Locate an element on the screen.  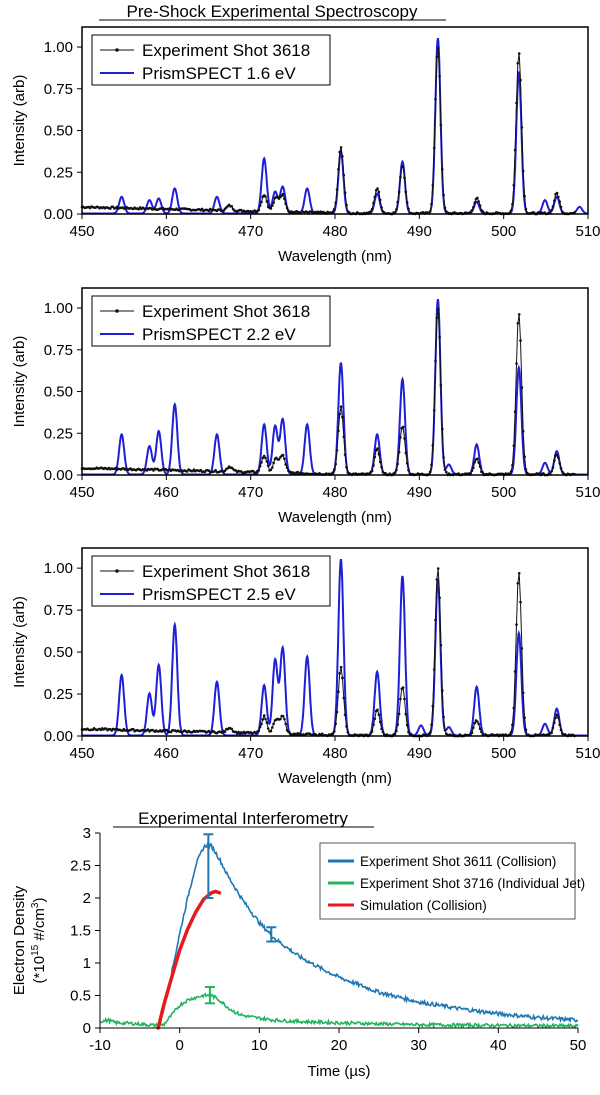
y-tick-label: 0.25 is located at coordinates (58, 694).